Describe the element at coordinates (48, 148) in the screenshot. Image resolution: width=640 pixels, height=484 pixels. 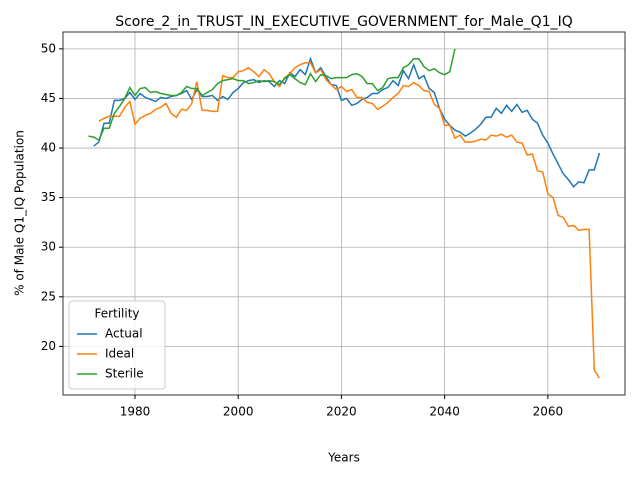
I see `y-tick-label: 40` at that location.